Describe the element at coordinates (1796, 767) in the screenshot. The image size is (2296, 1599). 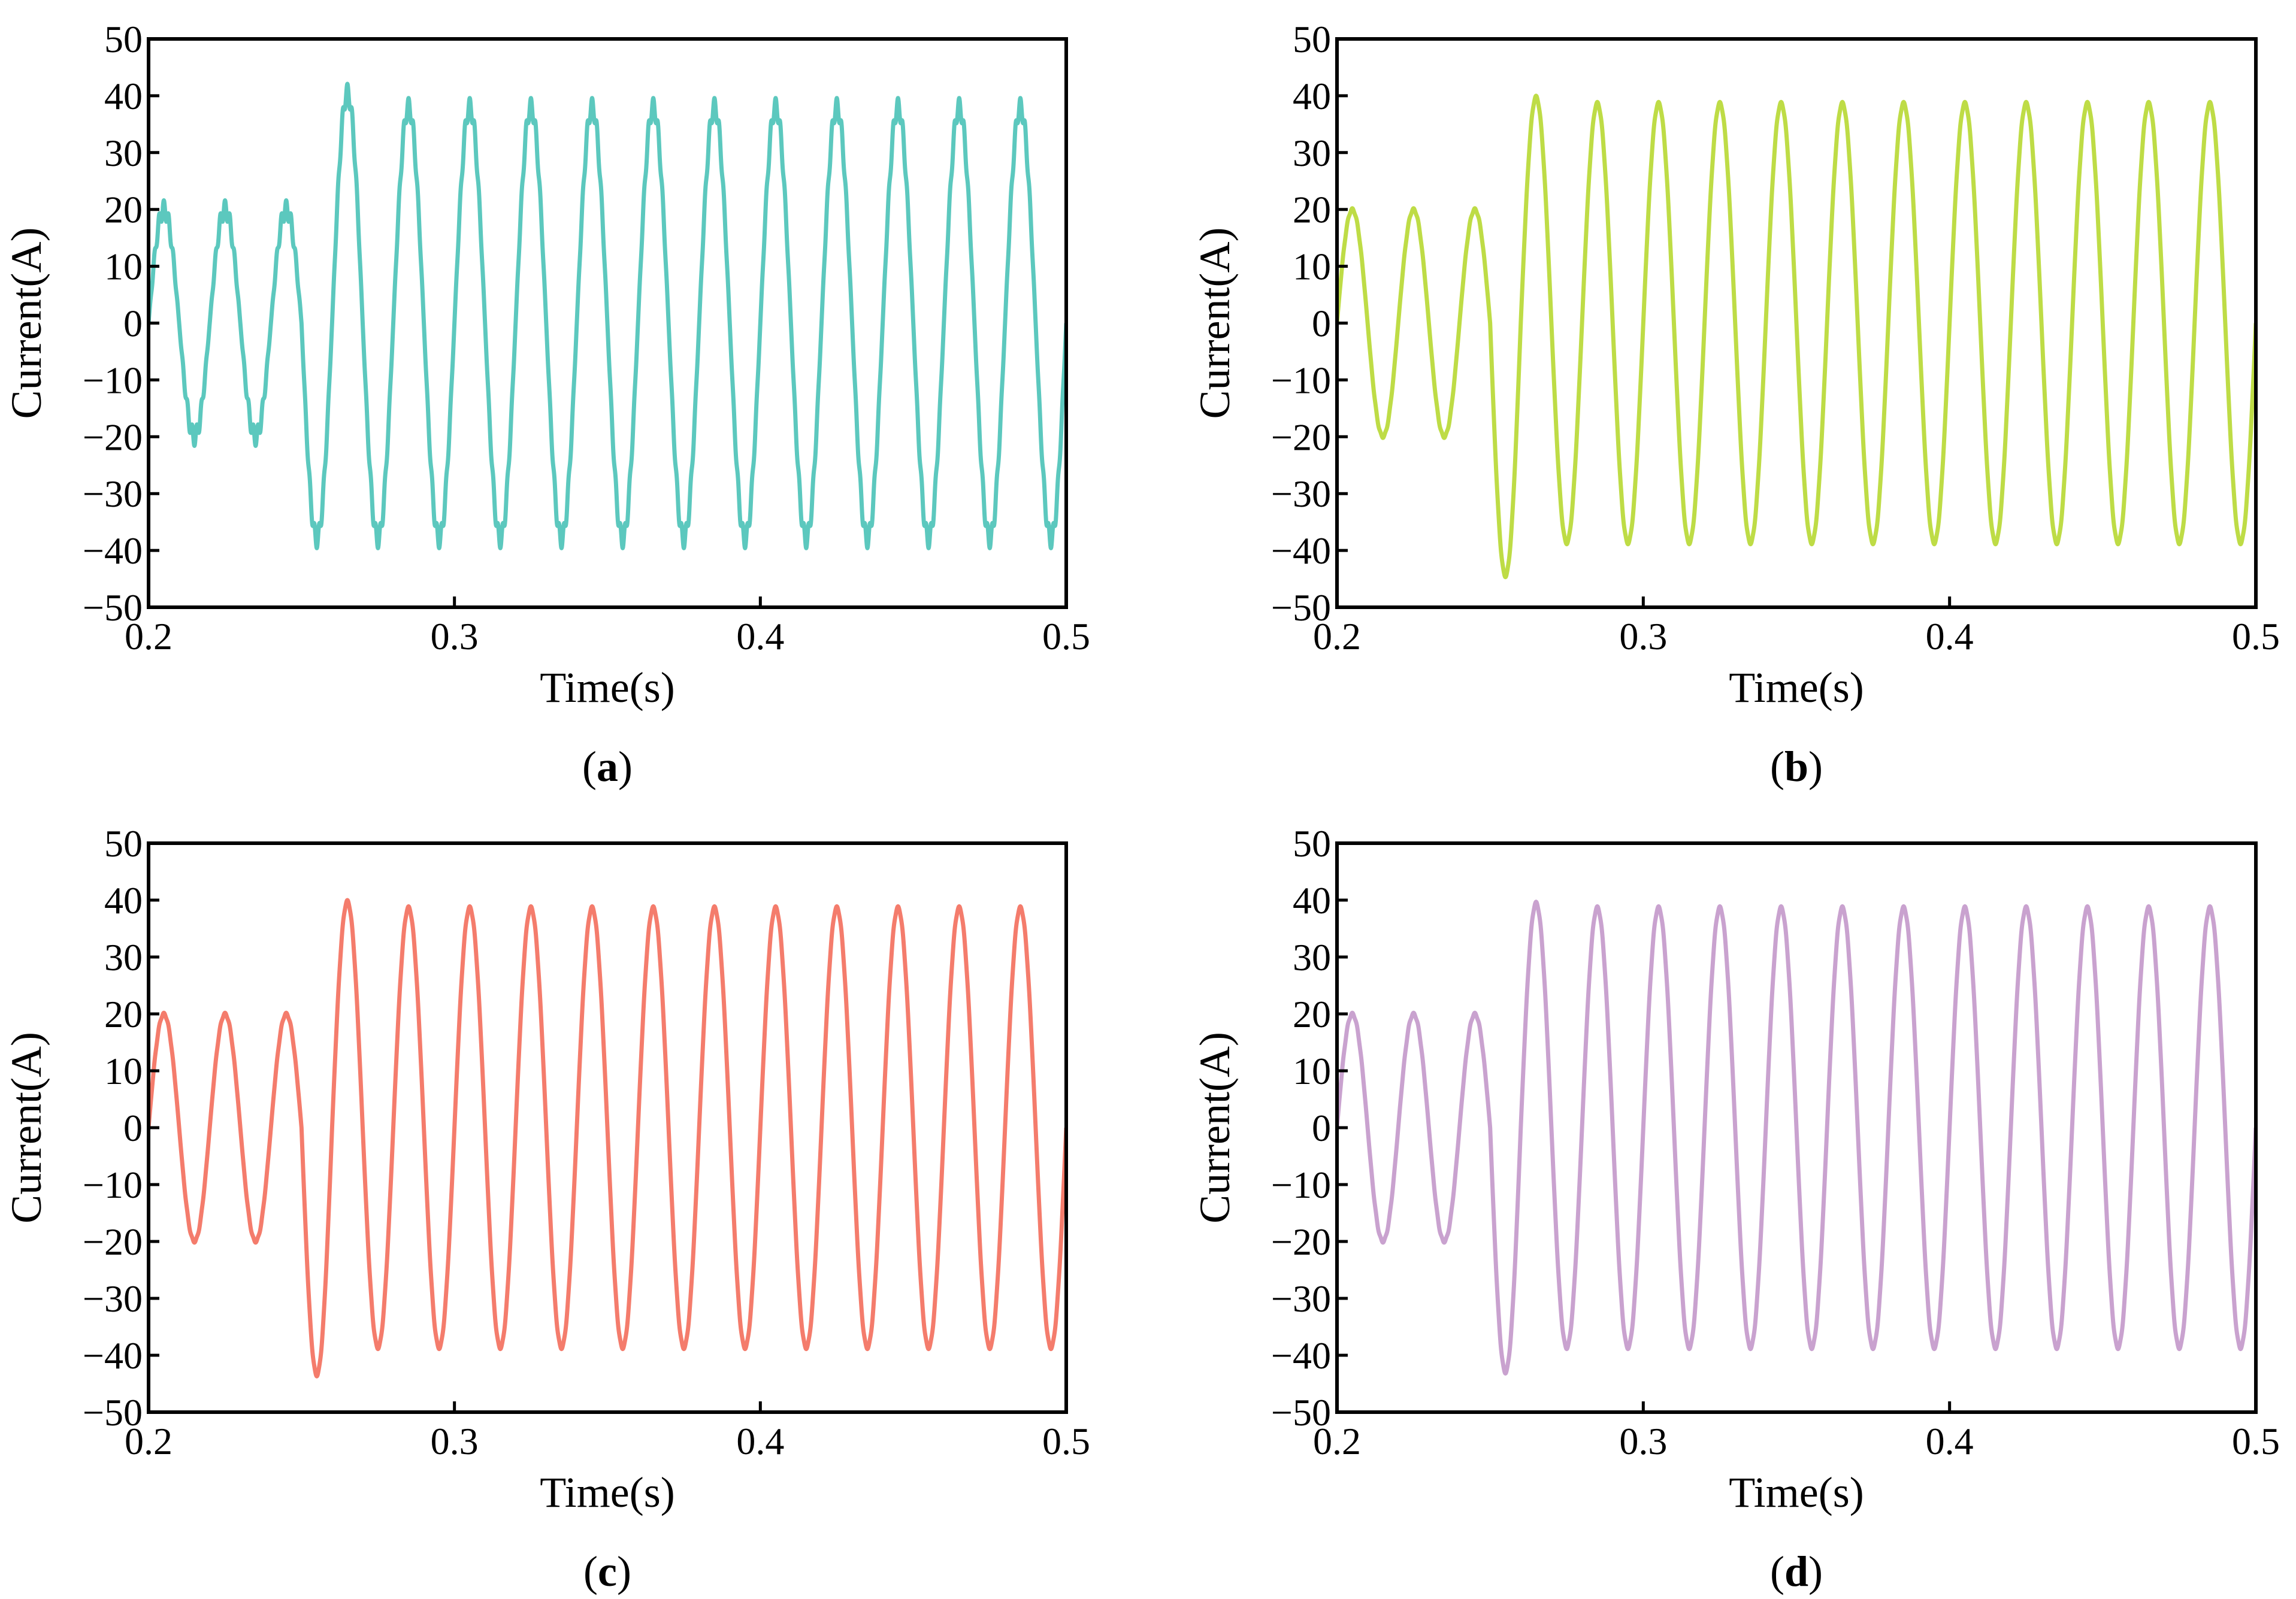
I see `panel-caption: (b)` at that location.